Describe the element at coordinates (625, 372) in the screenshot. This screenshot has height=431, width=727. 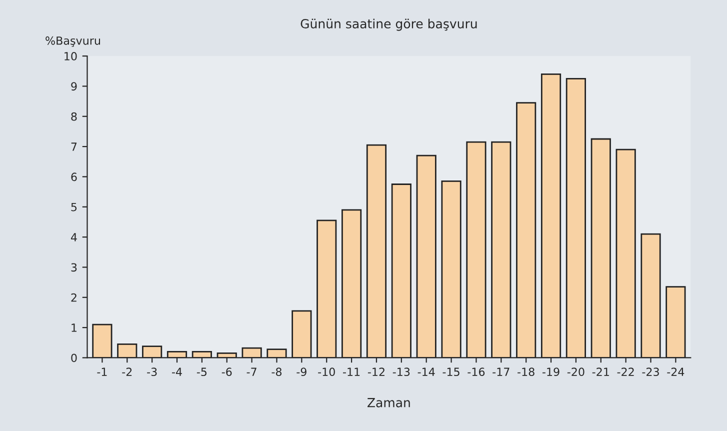
I see `x-tick-label: -22` at that location.